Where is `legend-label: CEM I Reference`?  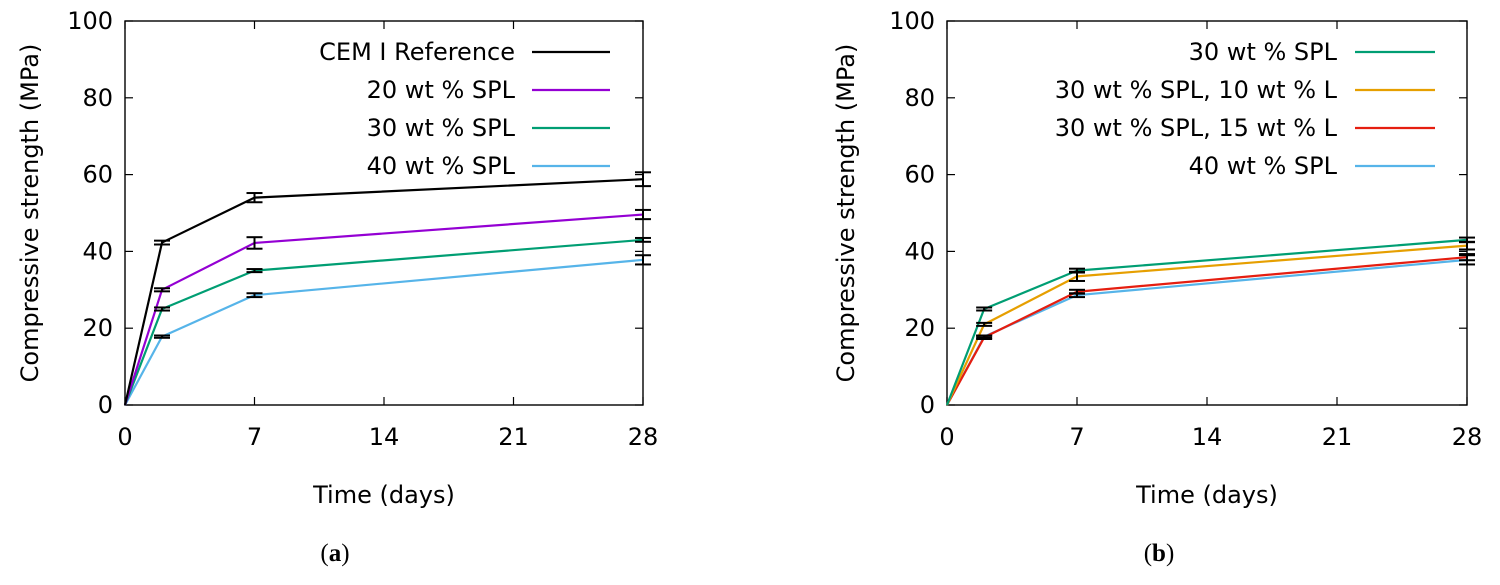 legend-label: CEM I Reference is located at coordinates (417, 52).